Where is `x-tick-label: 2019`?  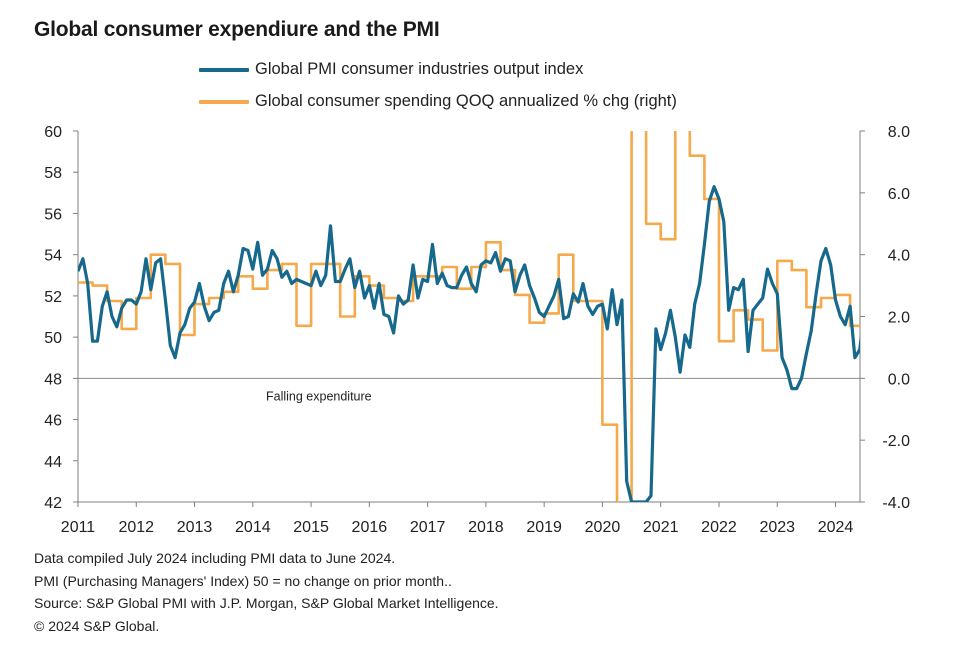
x-tick-label: 2019 is located at coordinates (544, 527).